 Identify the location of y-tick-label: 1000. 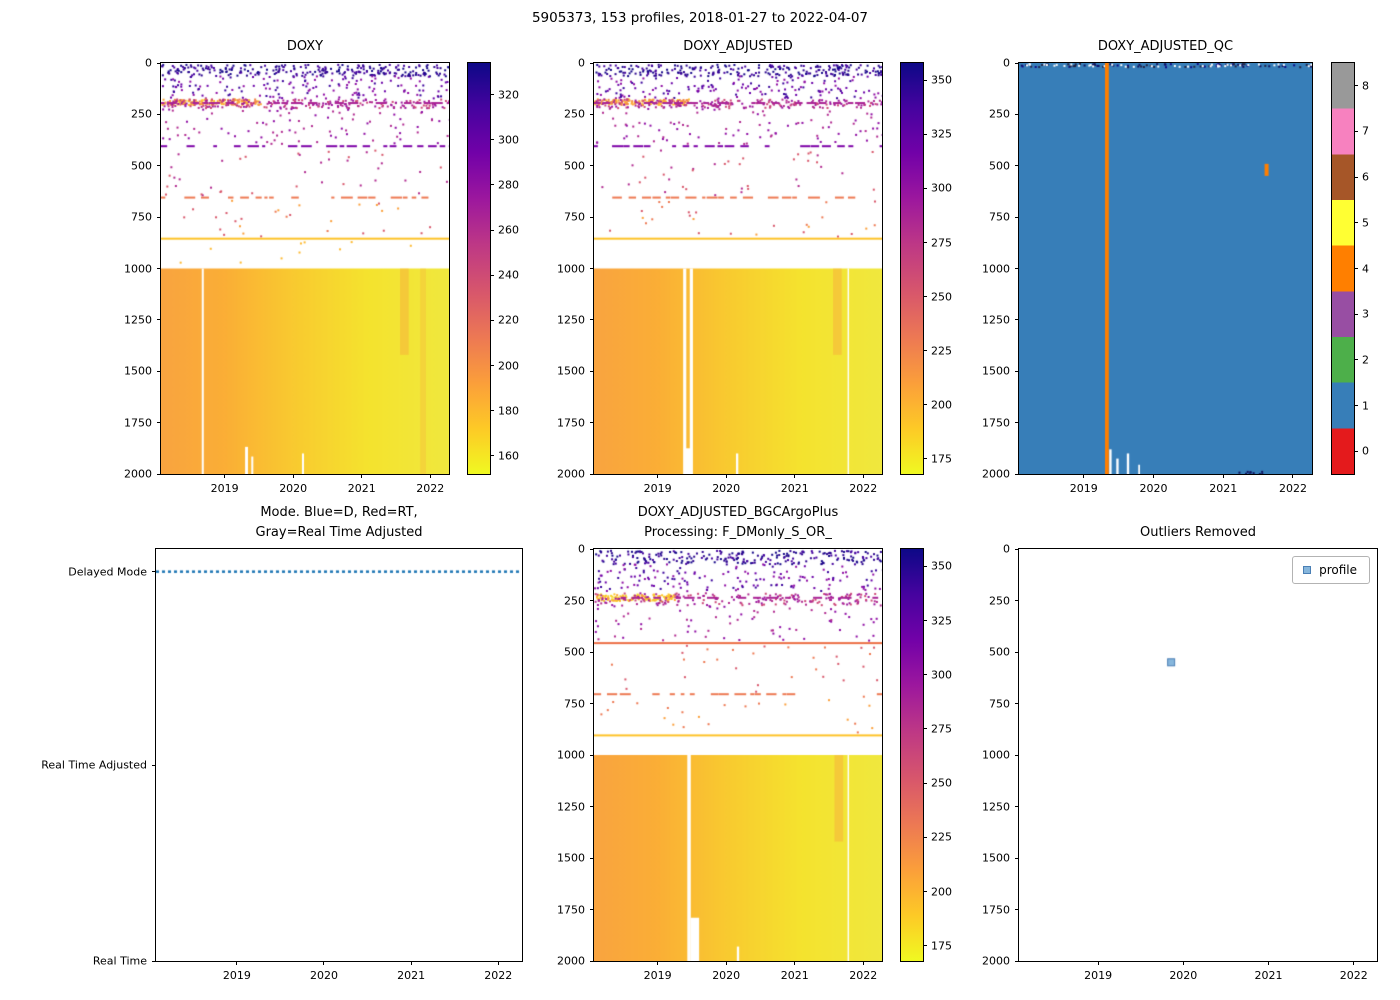
(996, 268).